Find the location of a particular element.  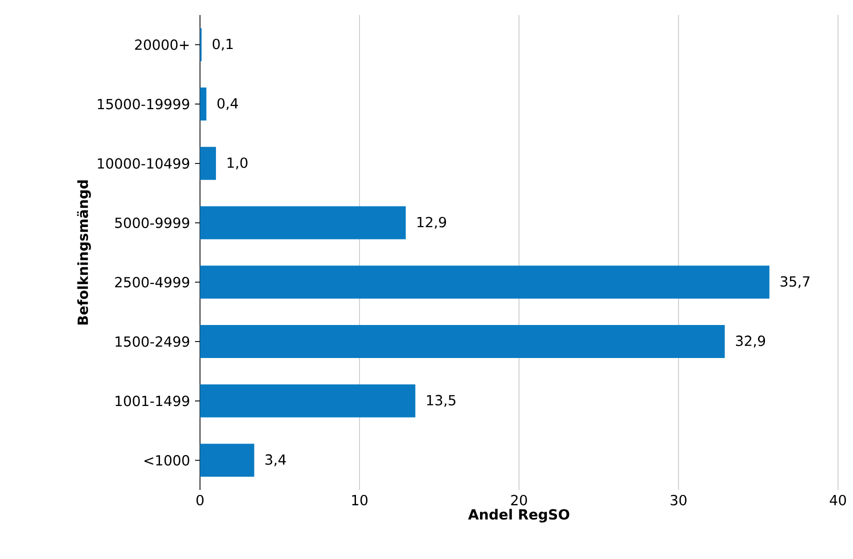

y-tick-label: 1001-1499 is located at coordinates (153, 401).